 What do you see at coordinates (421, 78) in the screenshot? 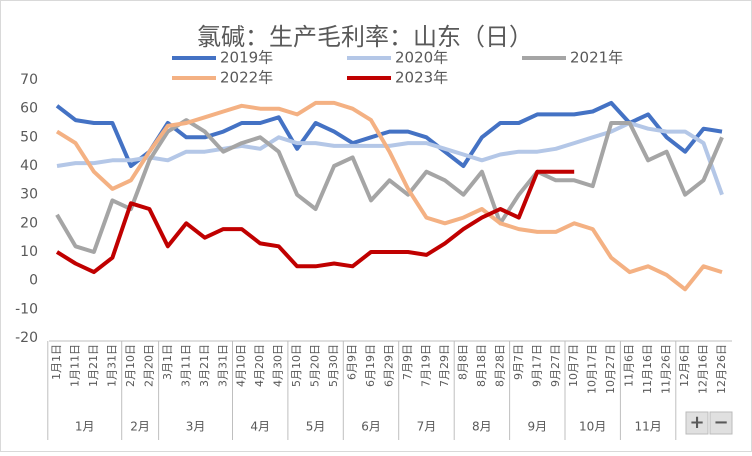
I see `legend-label: 2023年` at bounding box center [421, 78].